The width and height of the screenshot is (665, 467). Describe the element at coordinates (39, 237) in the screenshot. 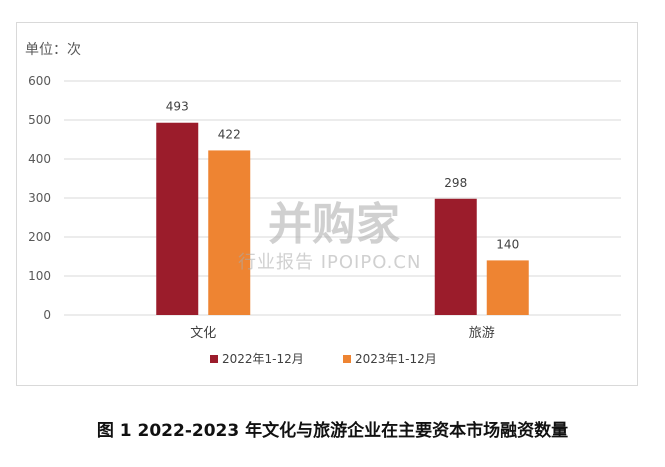

I see `y-tick-label: 200` at that location.